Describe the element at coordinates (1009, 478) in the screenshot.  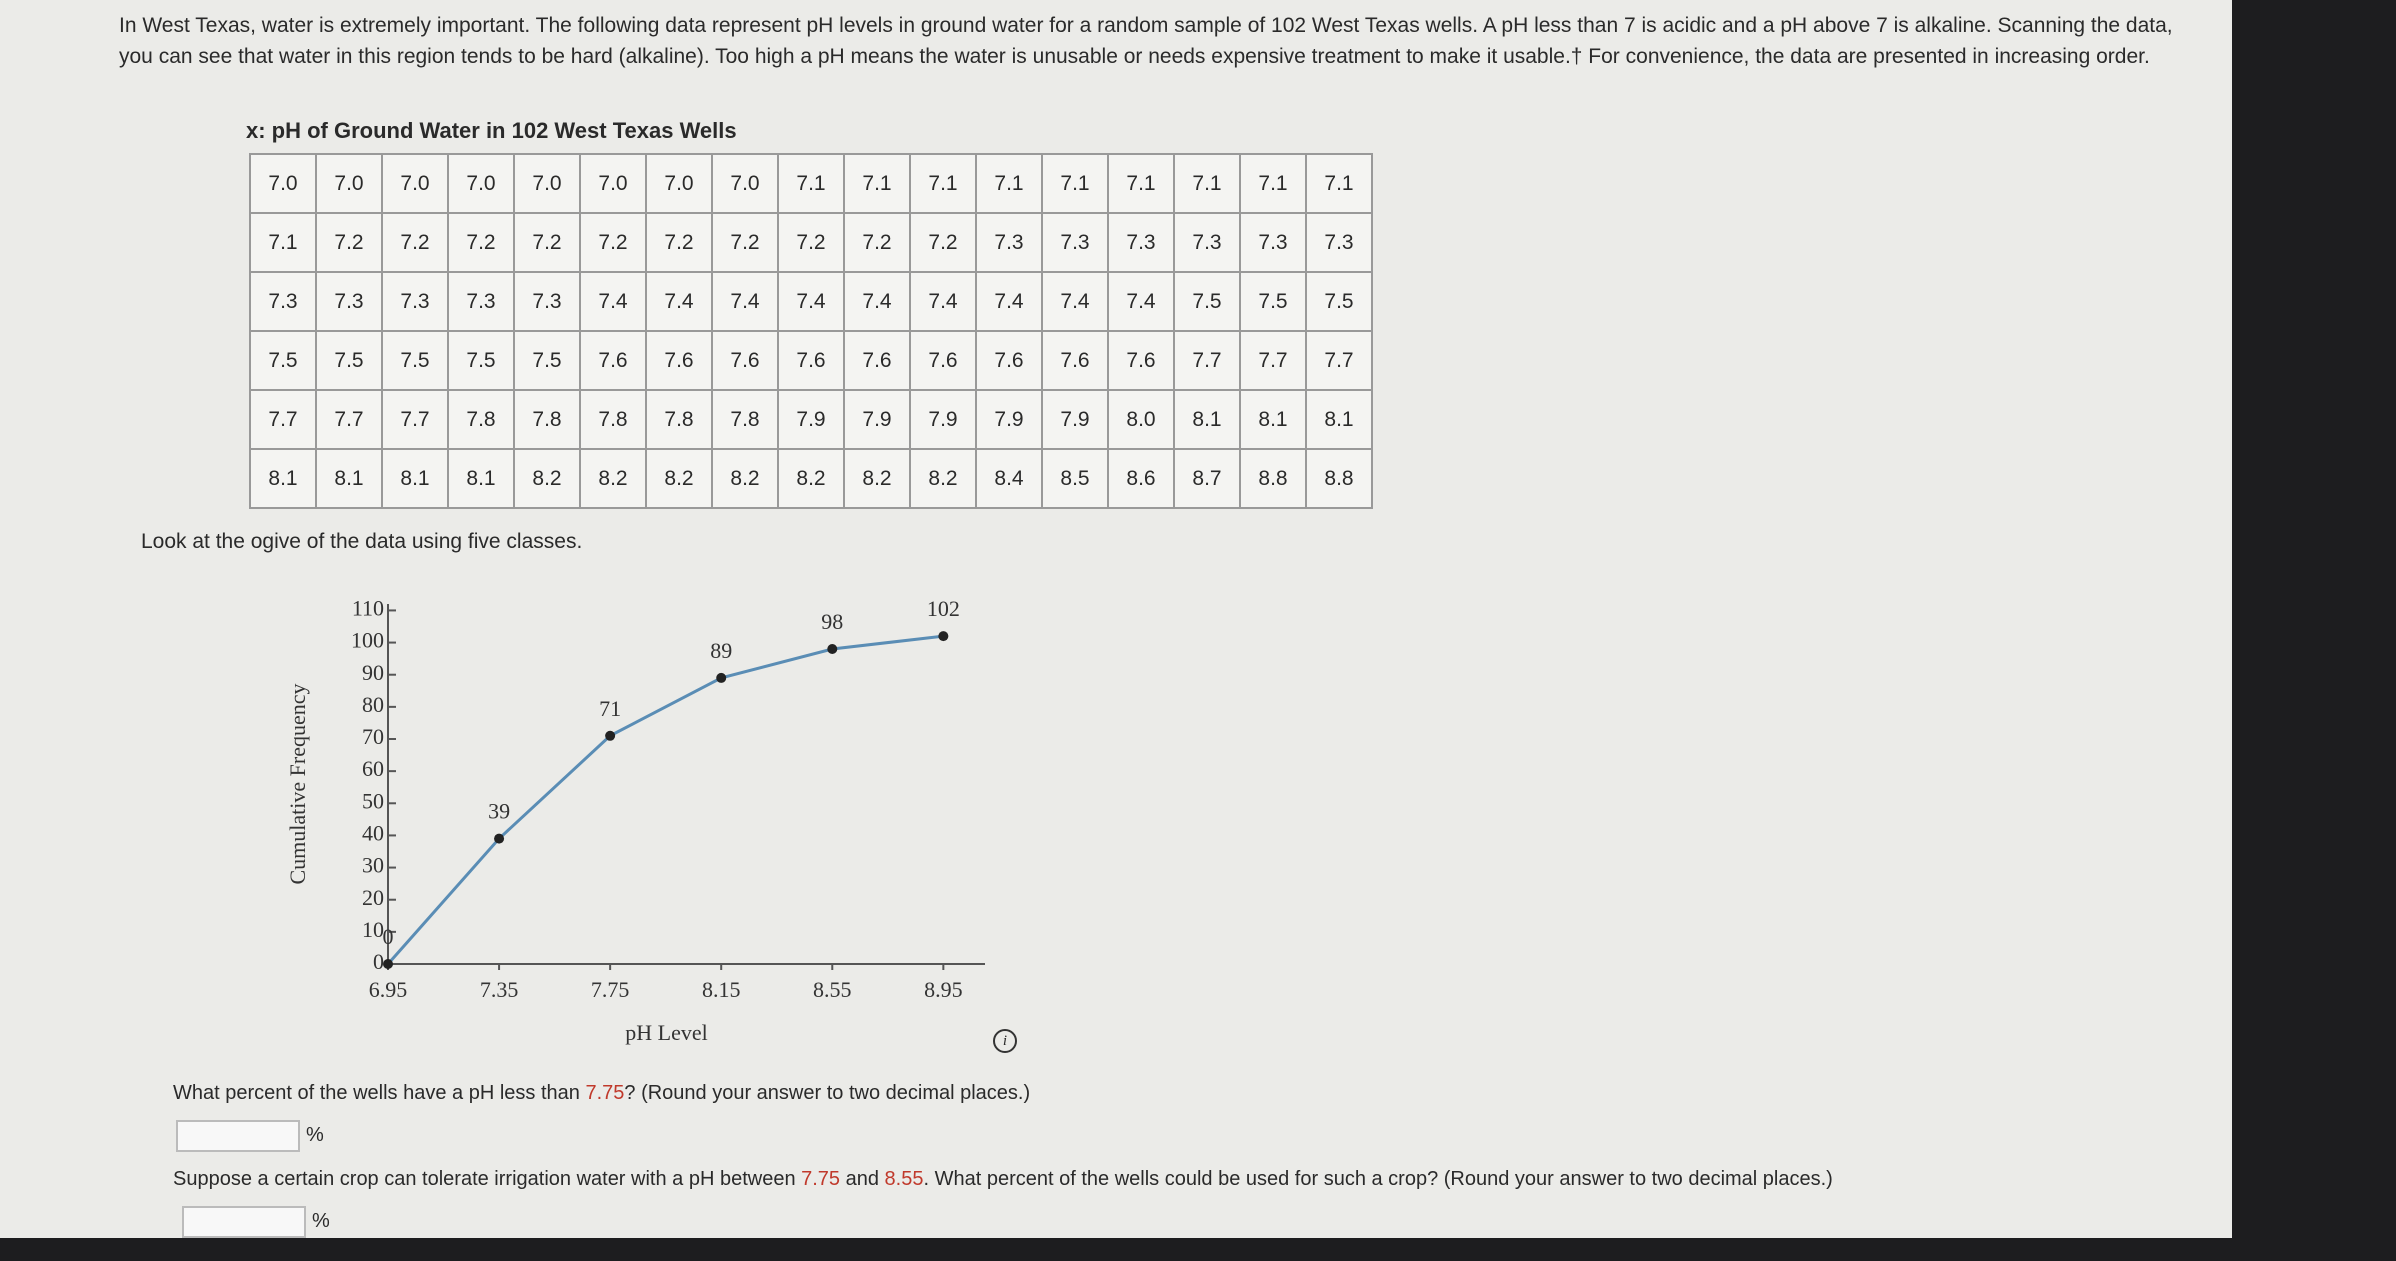
I see `table-cell: 8.4` at that location.